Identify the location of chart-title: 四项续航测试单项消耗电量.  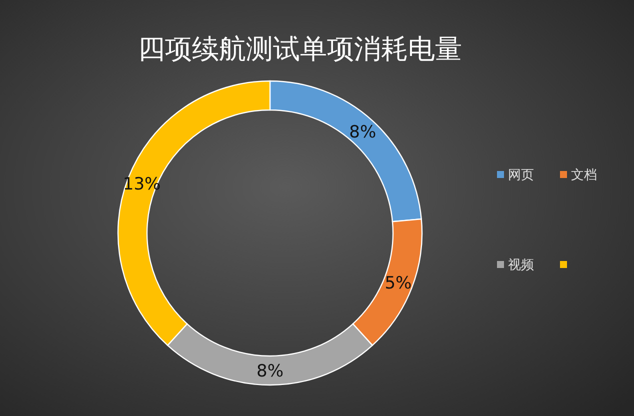
(300, 49).